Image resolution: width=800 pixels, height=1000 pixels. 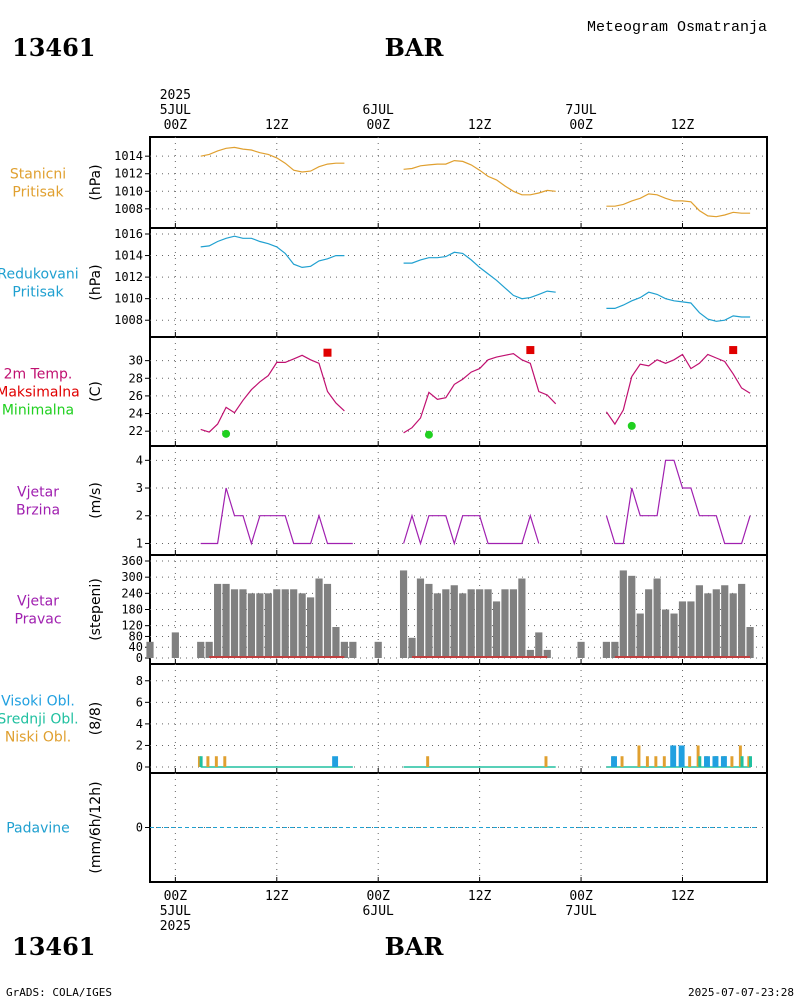 I want to click on y-tick-label: 240, so click(x=132, y=593).